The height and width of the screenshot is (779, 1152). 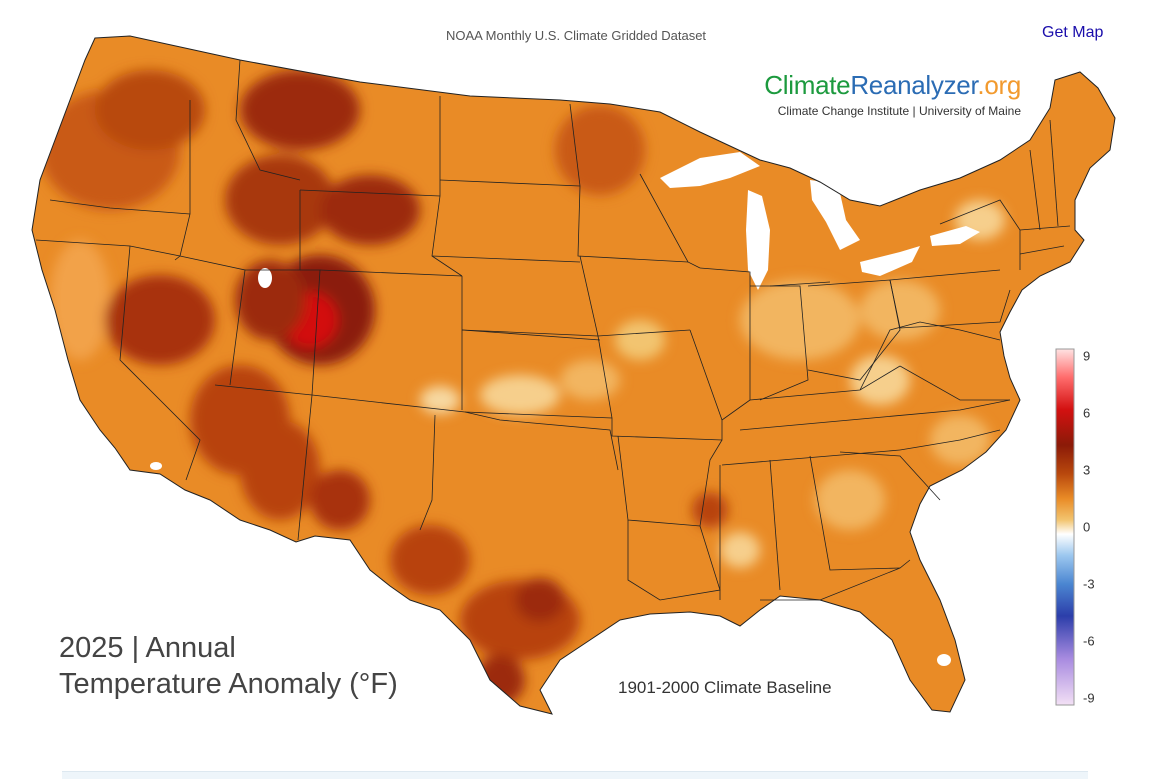 What do you see at coordinates (147, 648) in the screenshot?
I see `map-title-line1: 2025 | Annual` at bounding box center [147, 648].